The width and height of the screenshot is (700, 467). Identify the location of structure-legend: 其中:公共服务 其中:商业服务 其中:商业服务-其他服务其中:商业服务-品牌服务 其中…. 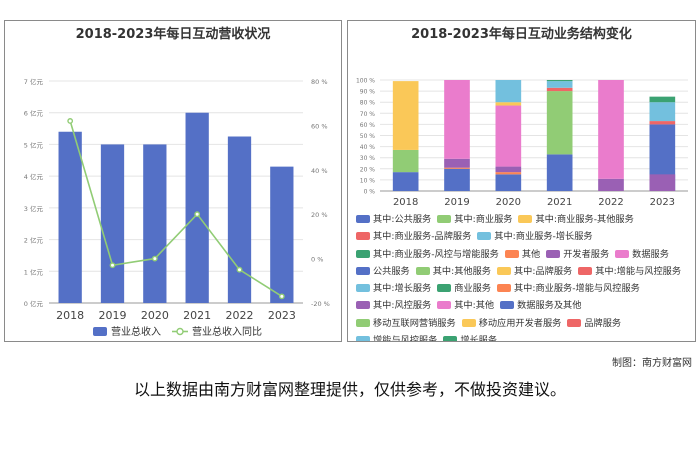
(524, 276).